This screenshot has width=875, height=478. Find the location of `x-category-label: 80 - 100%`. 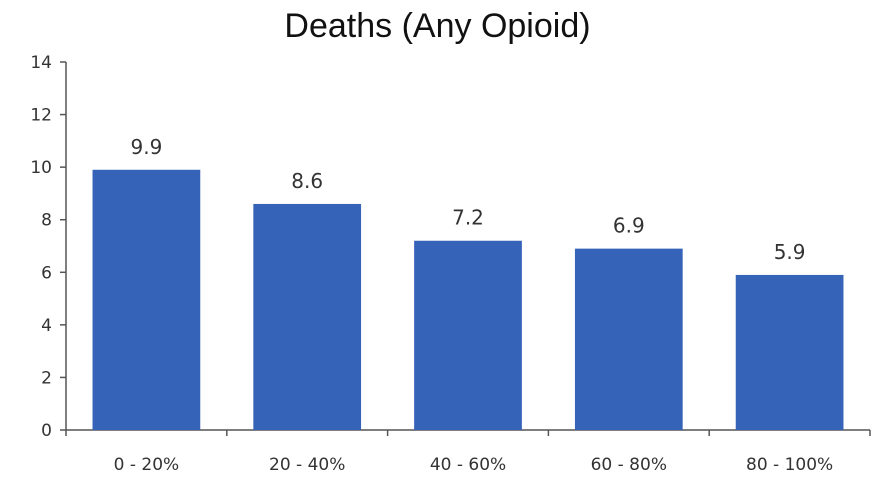

x-category-label: 80 - 100% is located at coordinates (789, 465).